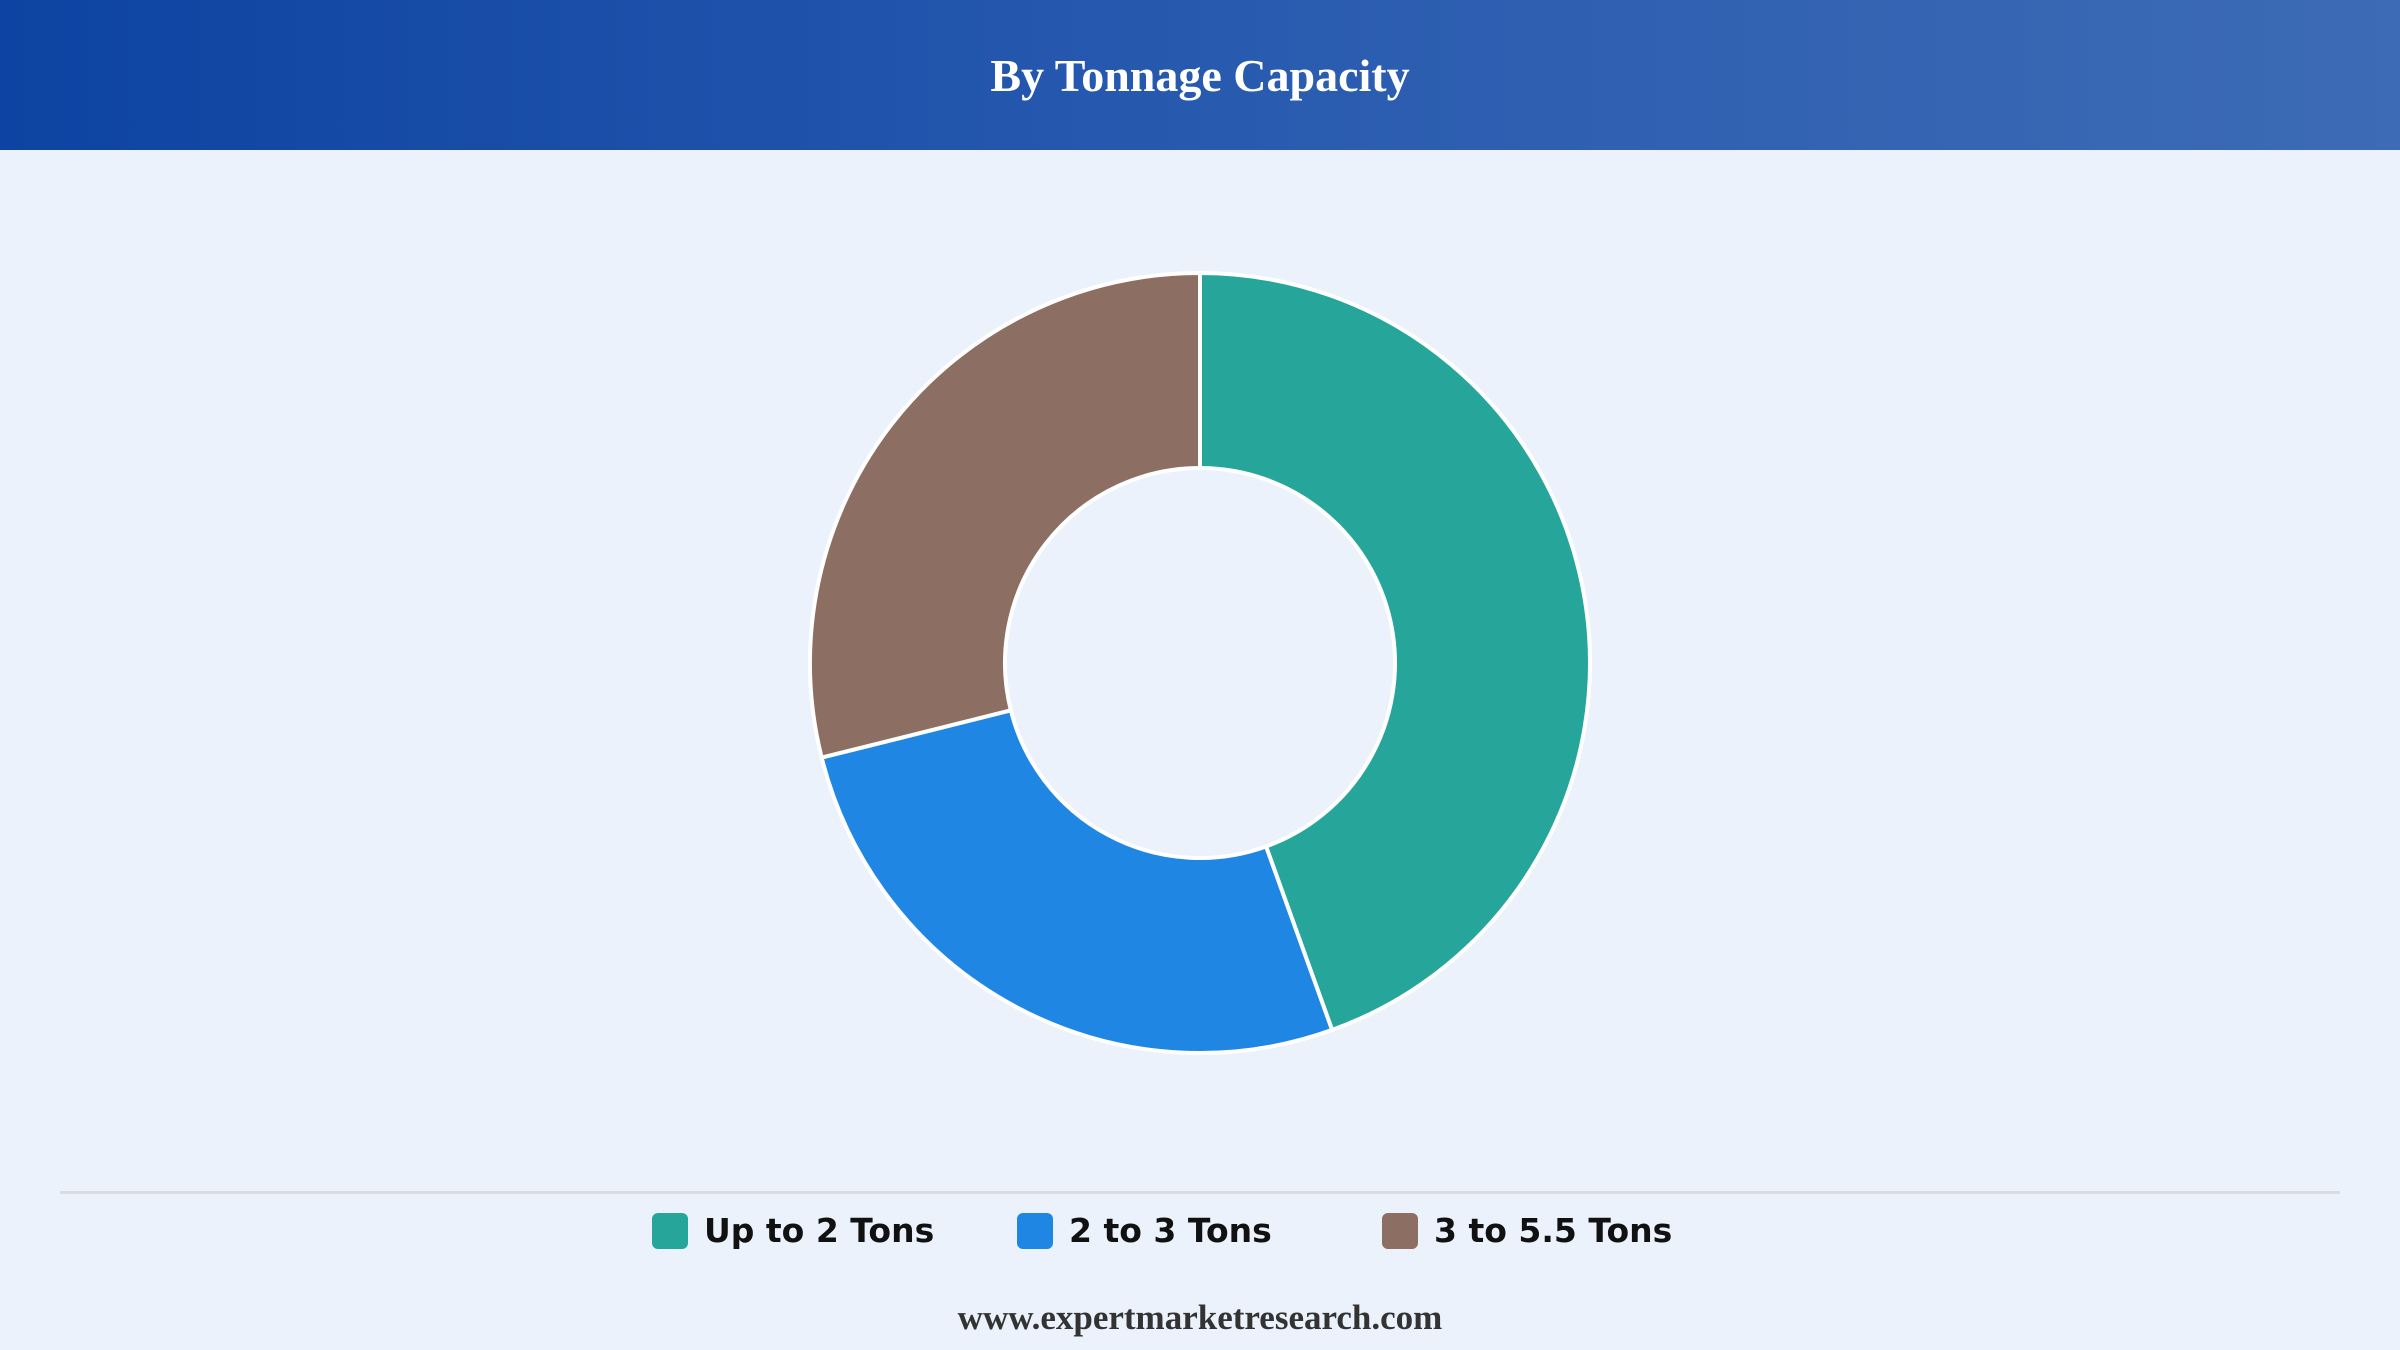  What do you see at coordinates (1395, 651) in the screenshot?
I see `donut-slice-up-to-2-tons` at bounding box center [1395, 651].